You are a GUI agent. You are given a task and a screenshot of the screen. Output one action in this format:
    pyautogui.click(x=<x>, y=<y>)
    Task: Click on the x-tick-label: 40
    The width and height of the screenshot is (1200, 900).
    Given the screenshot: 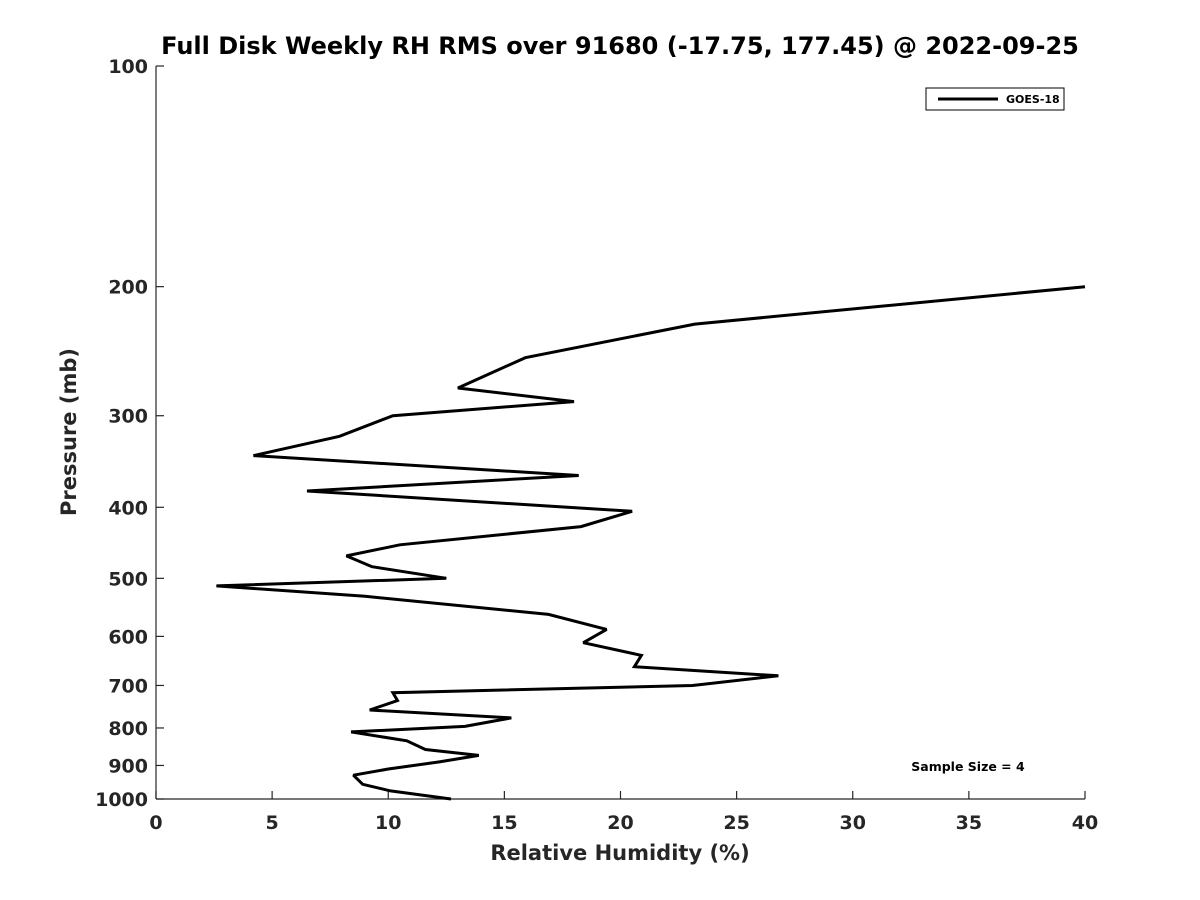 What is the action you would take?
    pyautogui.click(x=1085, y=823)
    